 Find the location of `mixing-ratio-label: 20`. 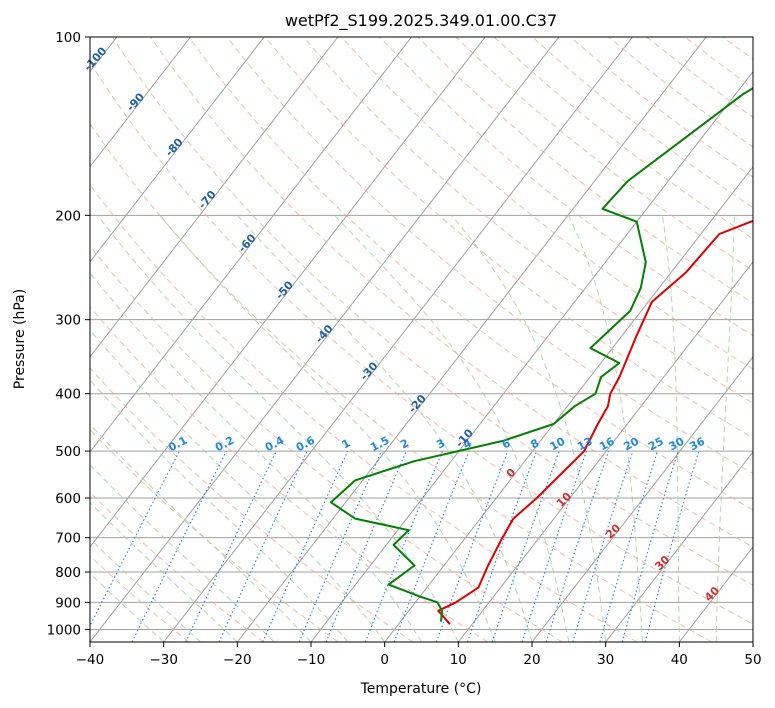

mixing-ratio-label: 20 is located at coordinates (631, 444).